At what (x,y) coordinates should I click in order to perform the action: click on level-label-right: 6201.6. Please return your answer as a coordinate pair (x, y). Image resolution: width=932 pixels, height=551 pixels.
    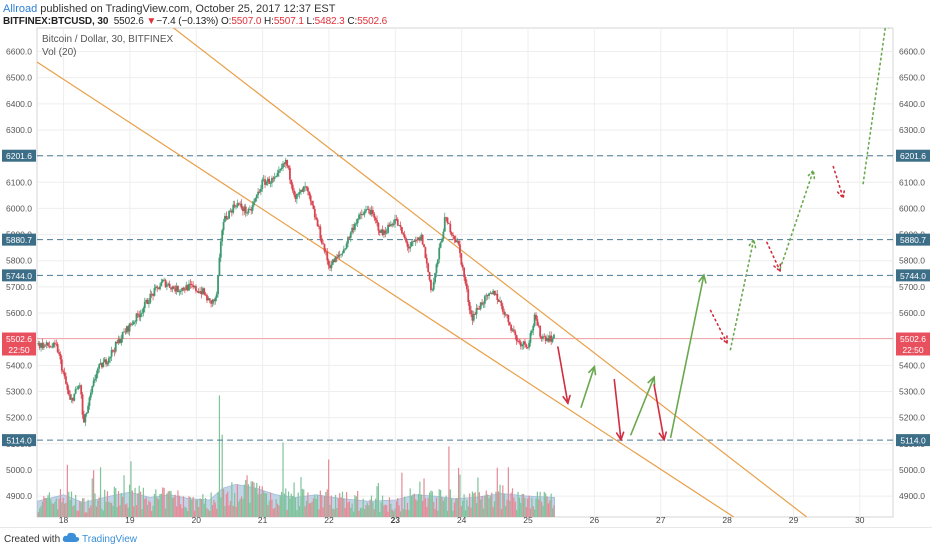
    Looking at the image, I should click on (913, 156).